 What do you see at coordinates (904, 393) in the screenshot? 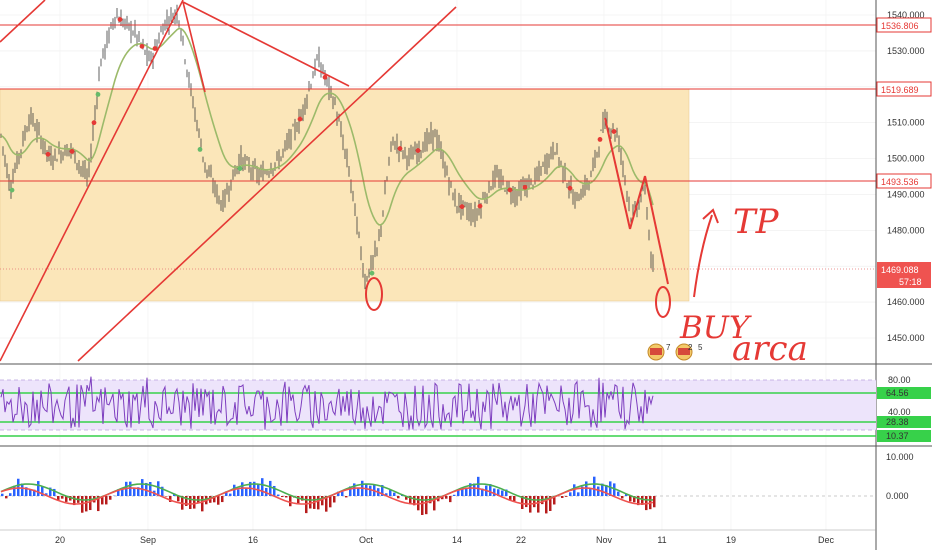
I see `rsi-label-bg-upper` at bounding box center [904, 393].